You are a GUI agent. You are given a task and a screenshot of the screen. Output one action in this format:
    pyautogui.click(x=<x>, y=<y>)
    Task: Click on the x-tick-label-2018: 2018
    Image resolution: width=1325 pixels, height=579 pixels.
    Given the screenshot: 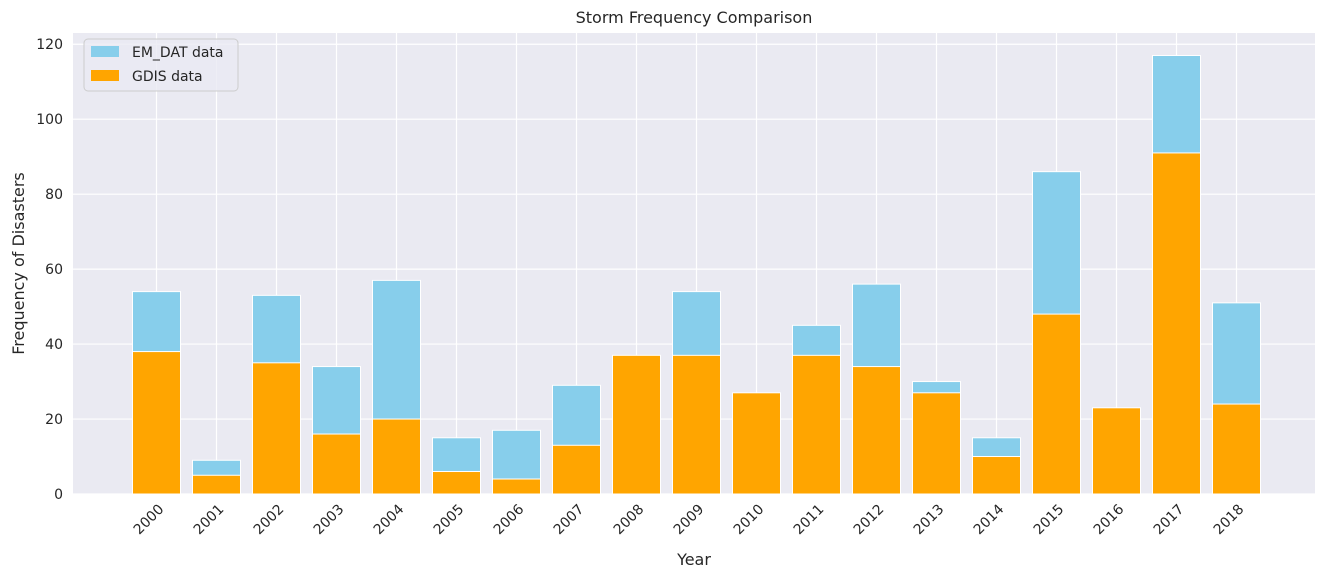 What is the action you would take?
    pyautogui.click(x=1229, y=520)
    